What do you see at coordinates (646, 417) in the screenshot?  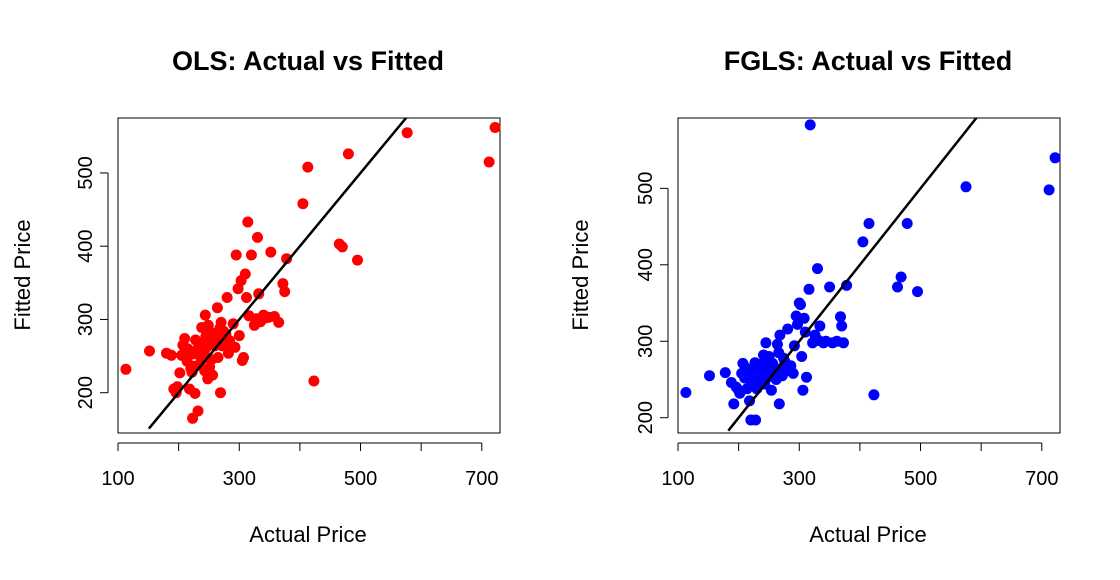 I see `fgls-y-tick-label: 200` at bounding box center [646, 417].